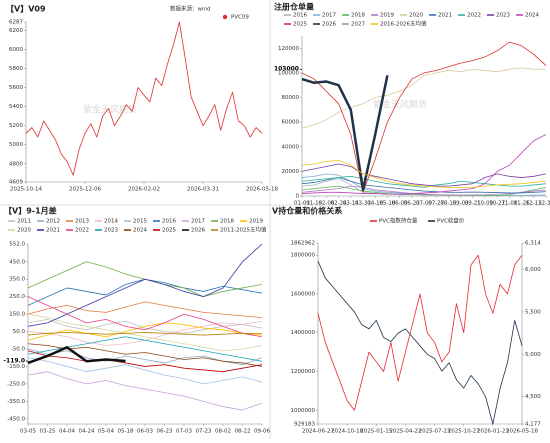 The width and height of the screenshot is (550, 443). What do you see at coordinates (451, 221) in the screenshot?
I see `legend-label: PVC收盘价` at bounding box center [451, 221].